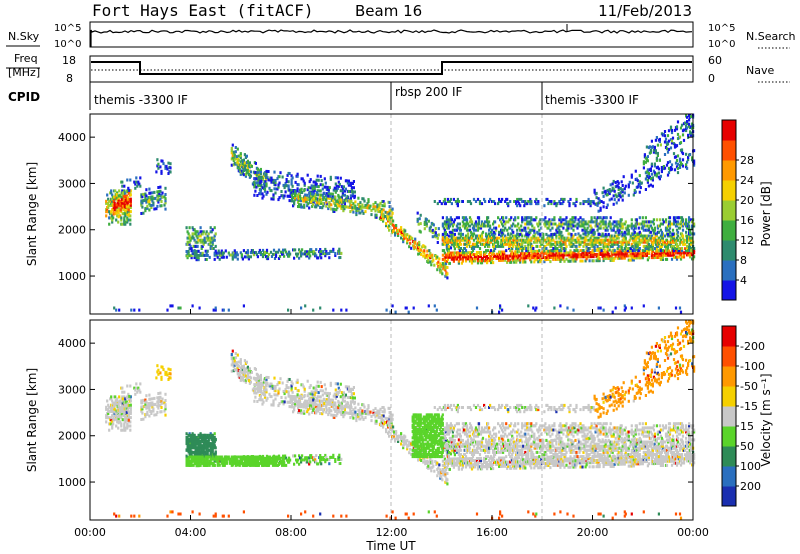 This screenshot has height=554, width=800. What do you see at coordinates (729, 170) in the screenshot?
I see `colorbar-swatch` at bounding box center [729, 170].